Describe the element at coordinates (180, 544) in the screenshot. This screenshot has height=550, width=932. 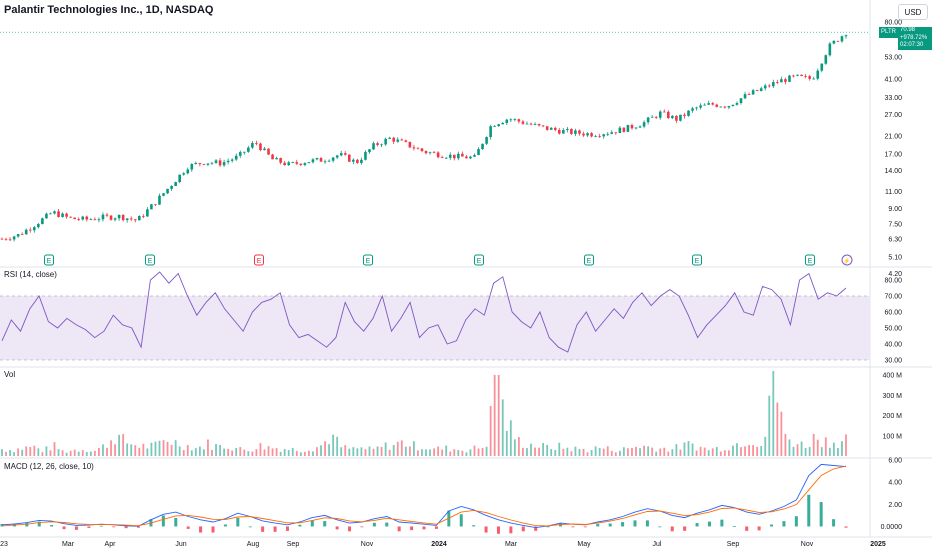
I see `time-axis-tick: Jun` at that location.